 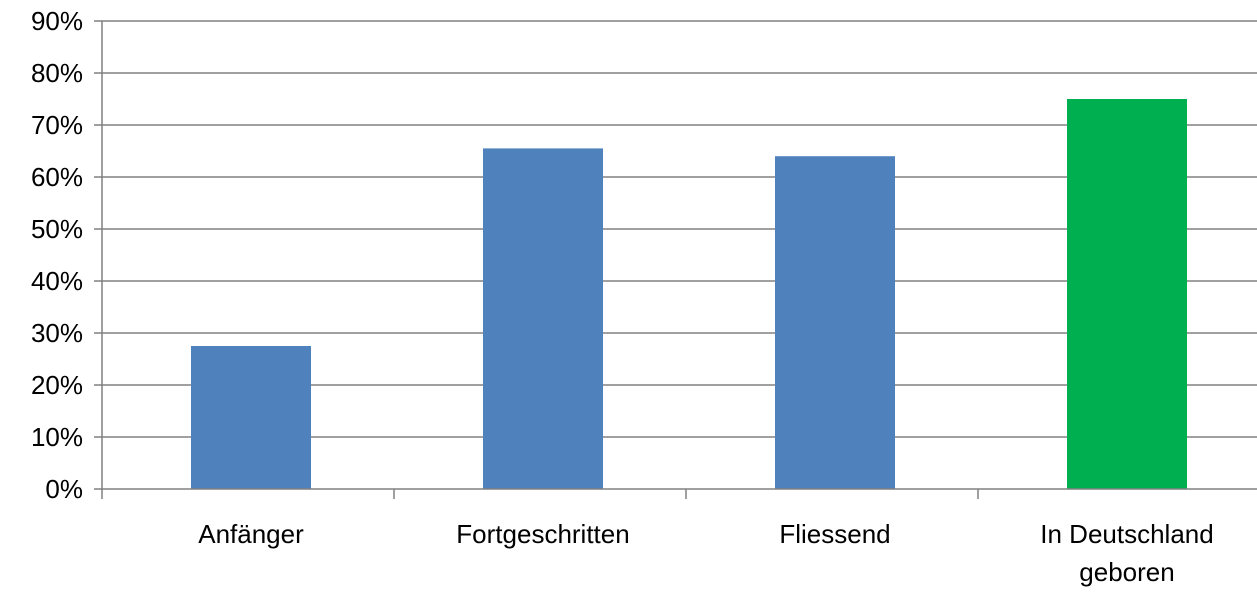 I want to click on y-tick-label: 30%, so click(x=57, y=333).